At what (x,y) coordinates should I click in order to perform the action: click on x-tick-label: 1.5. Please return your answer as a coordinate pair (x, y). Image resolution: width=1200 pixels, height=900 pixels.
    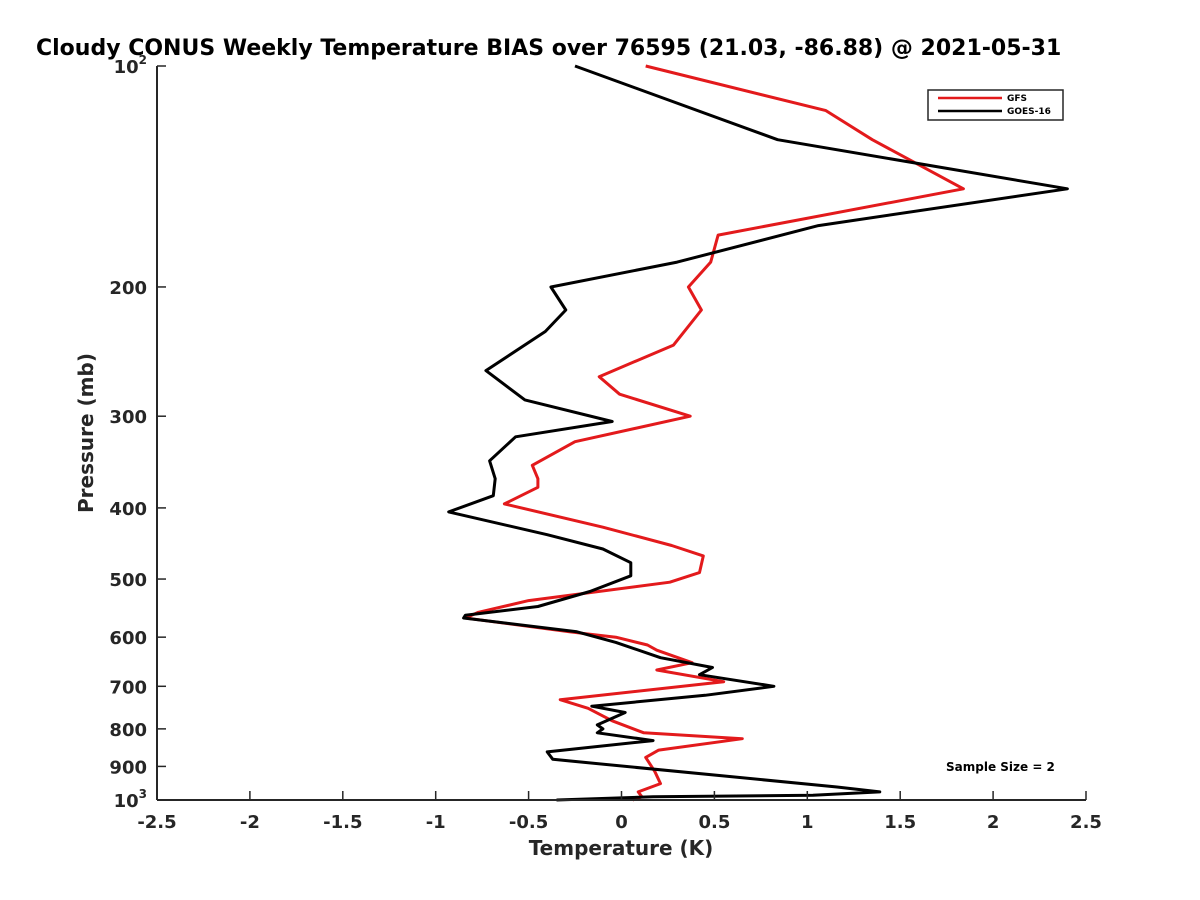
    Looking at the image, I should click on (900, 822).